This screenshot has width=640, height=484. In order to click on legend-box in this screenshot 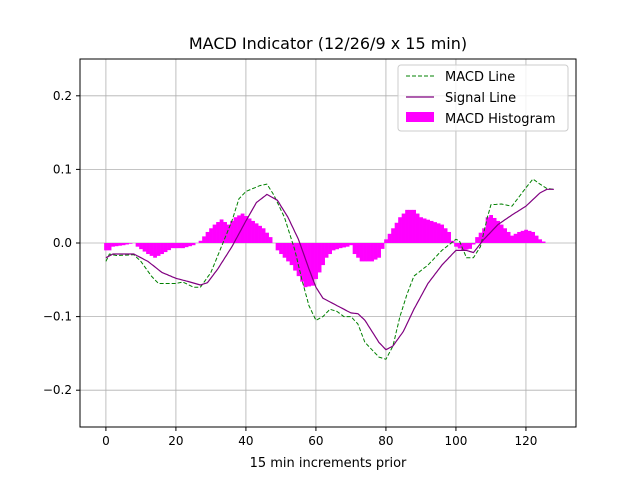, I will do `click(483, 98)`.